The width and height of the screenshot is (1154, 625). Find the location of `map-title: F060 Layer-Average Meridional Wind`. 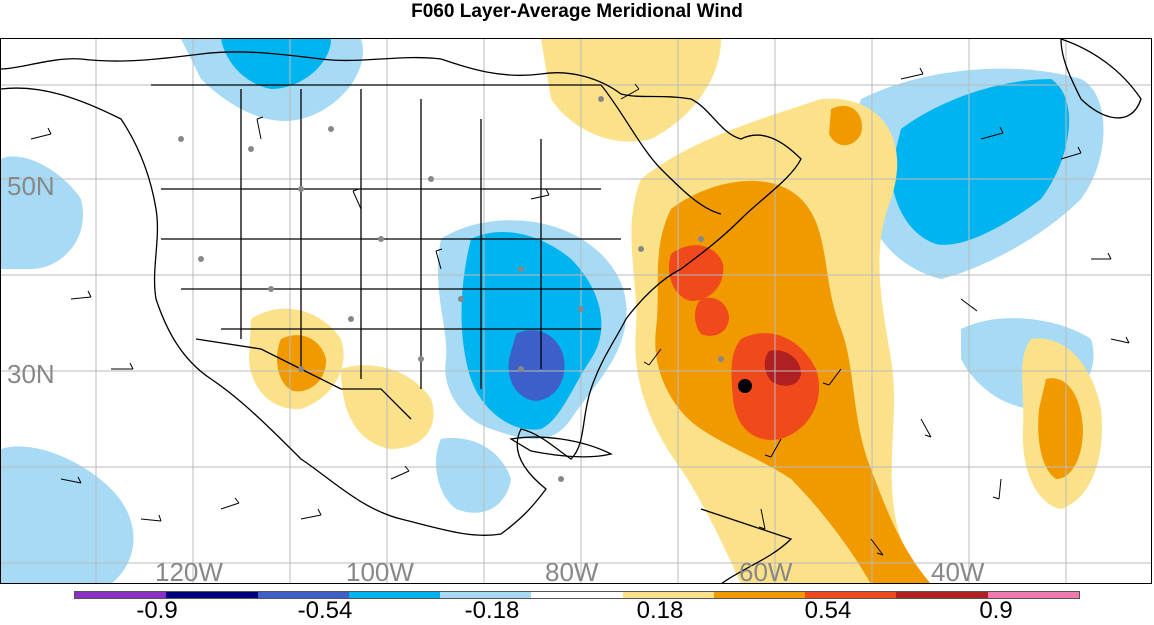

map-title: F060 Layer-Average Meridional Wind is located at coordinates (577, 11).